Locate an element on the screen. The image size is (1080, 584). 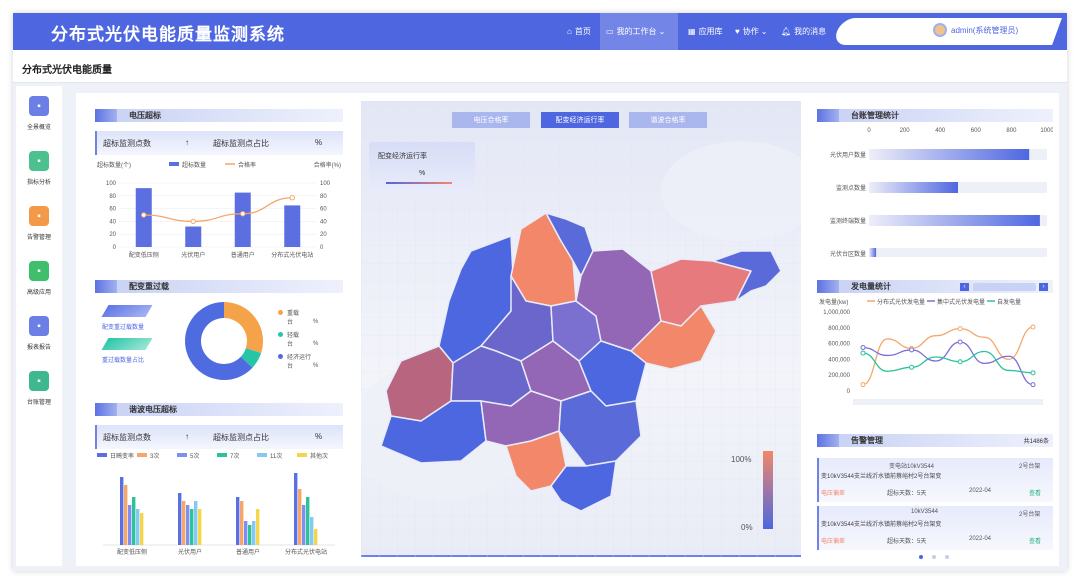
alarm-date: 2022-04 is located at coordinates (980, 491).